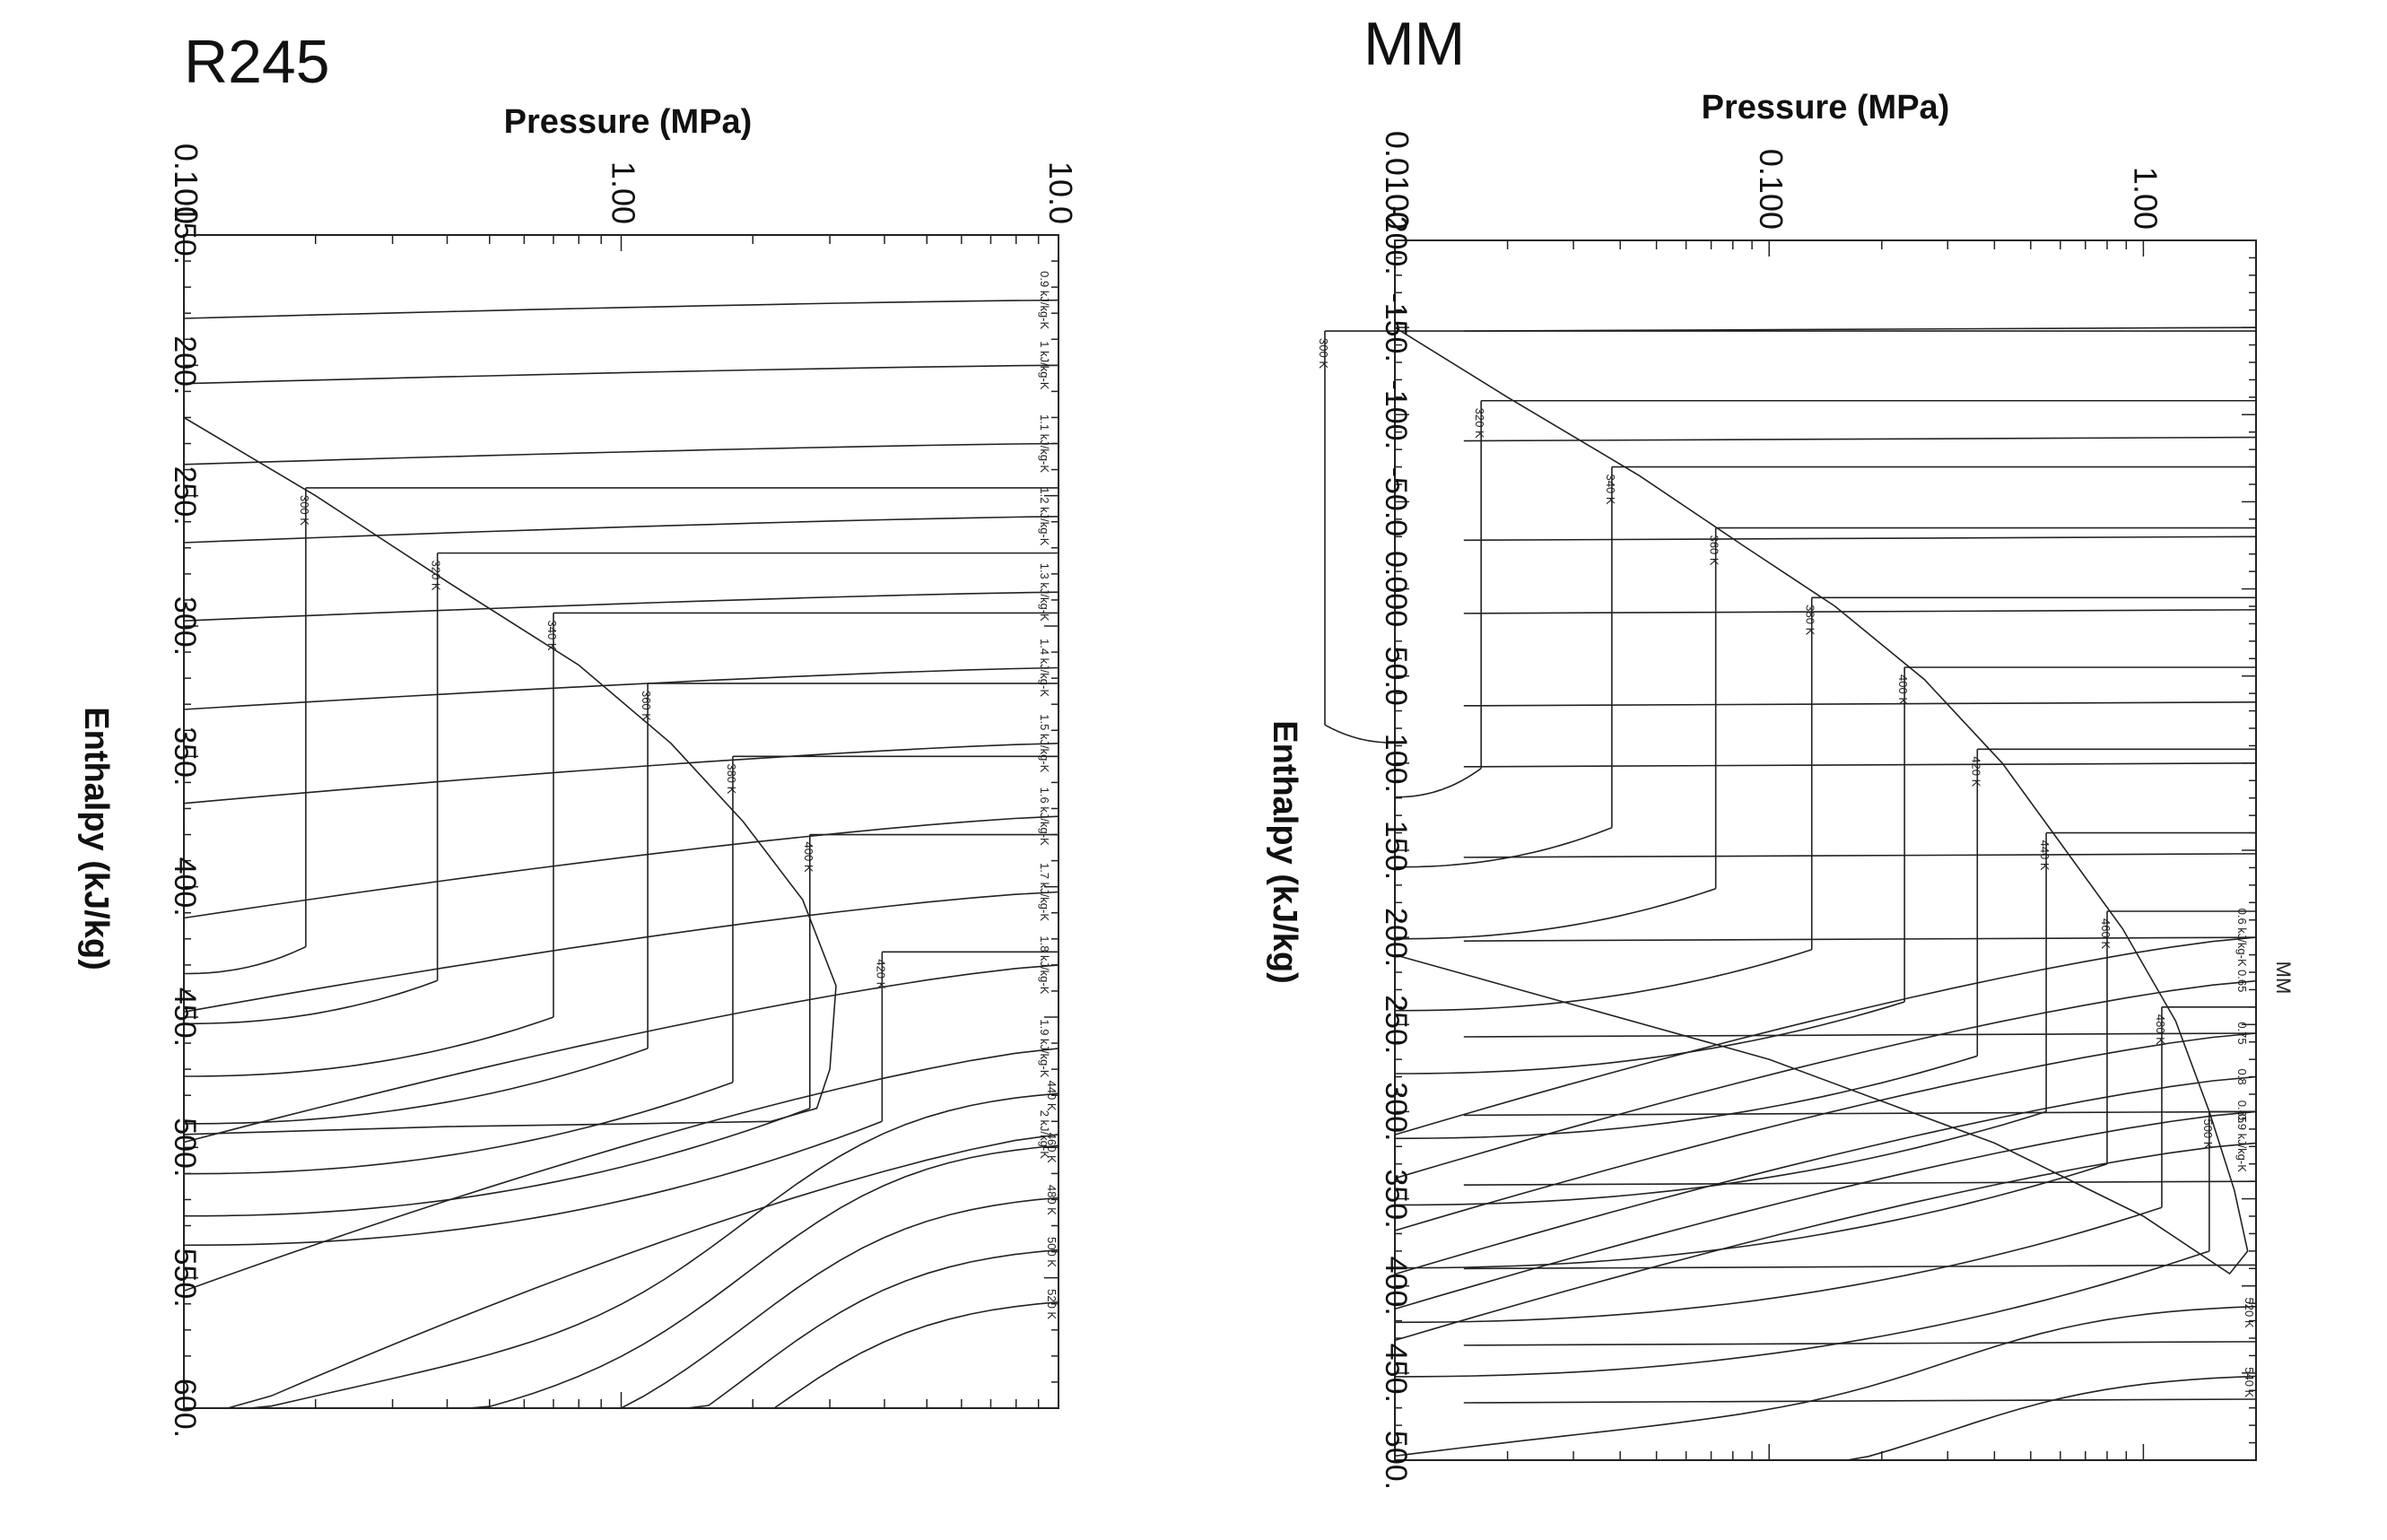  I want to click on r245-isotherm-label: 400 K, so click(808, 857).